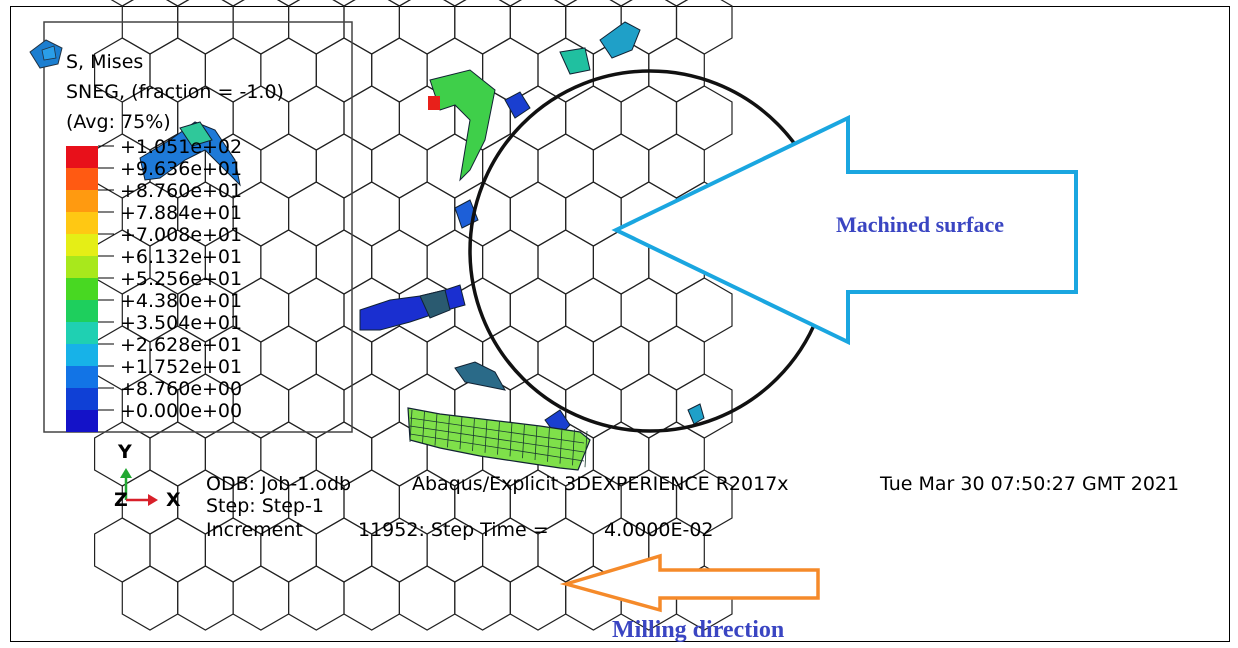 This screenshot has height=648, width=1238. What do you see at coordinates (600, 484) in the screenshot?
I see `solver-label: Abaqus/Explicit 3DEXPERIENCE R2017x` at bounding box center [600, 484].